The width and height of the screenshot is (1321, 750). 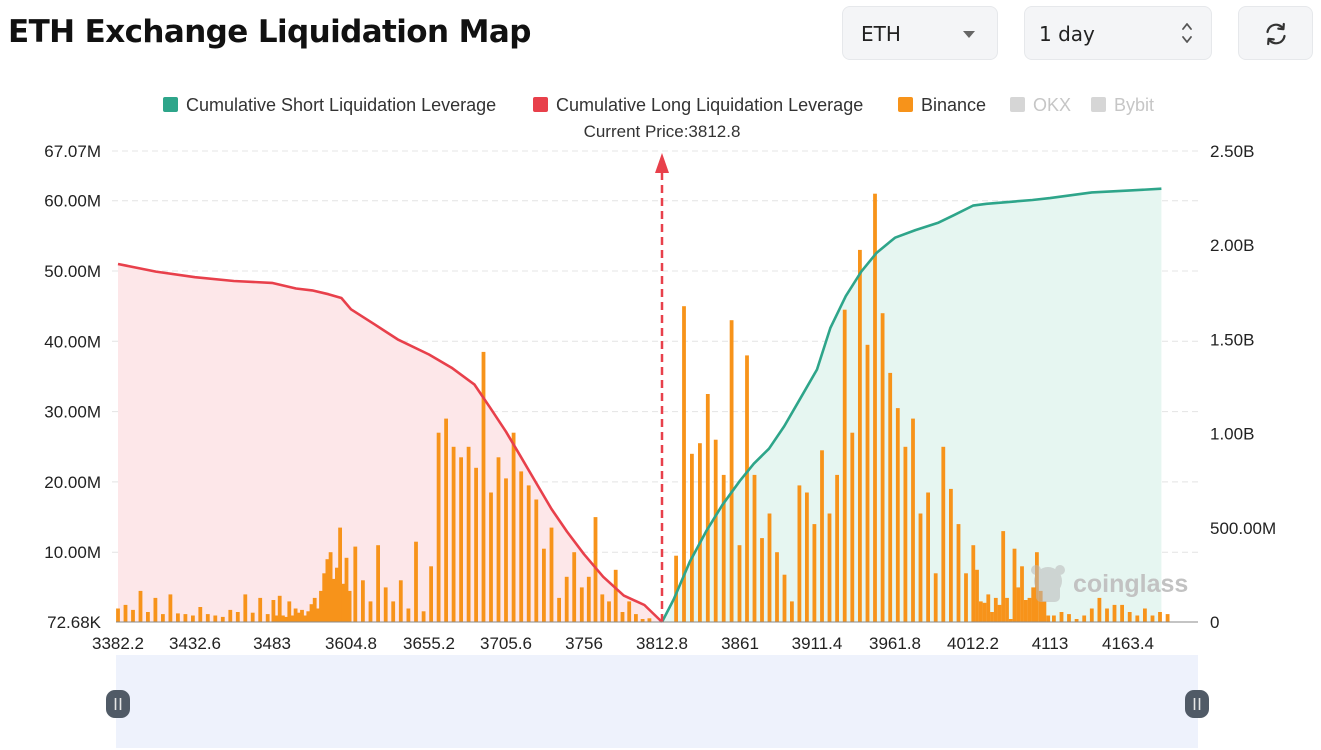 I want to click on legend-label: Cumulative Long Liquidation Leverage, so click(x=709, y=105).